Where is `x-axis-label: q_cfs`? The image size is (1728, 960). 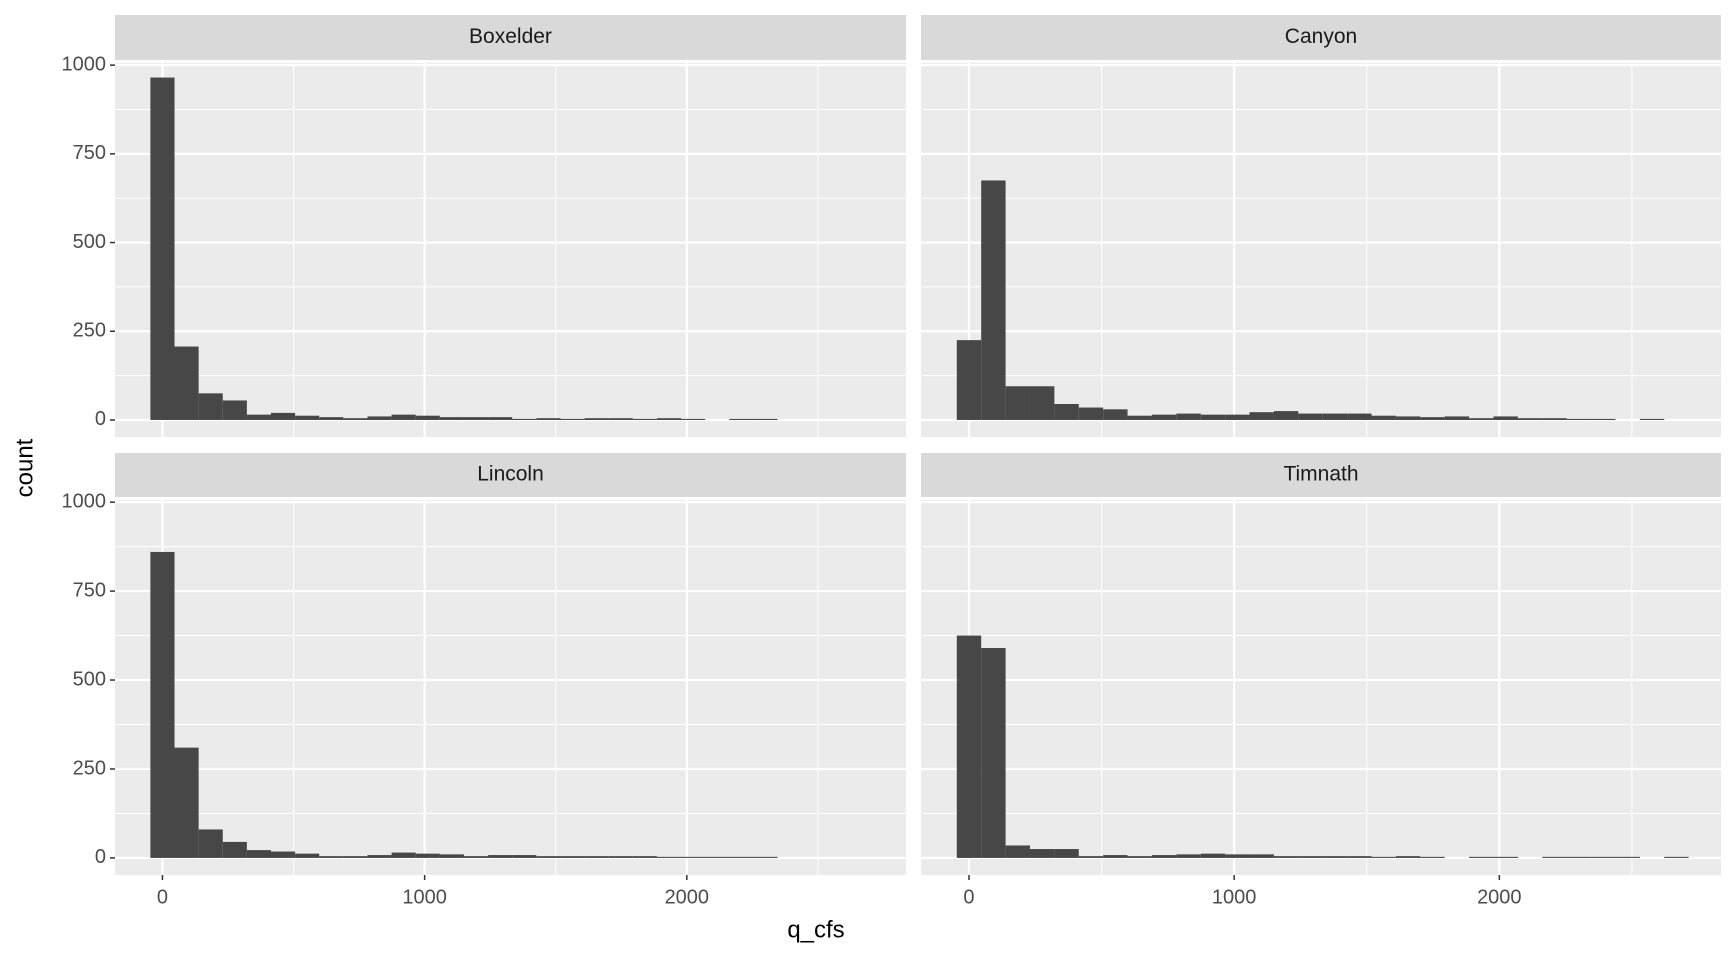 x-axis-label: q_cfs is located at coordinates (815, 929).